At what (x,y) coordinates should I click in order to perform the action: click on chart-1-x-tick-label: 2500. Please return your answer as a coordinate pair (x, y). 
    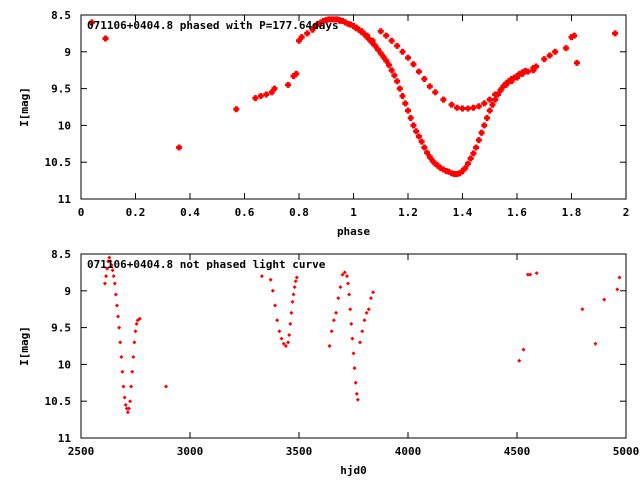
    Looking at the image, I should click on (81, 451).